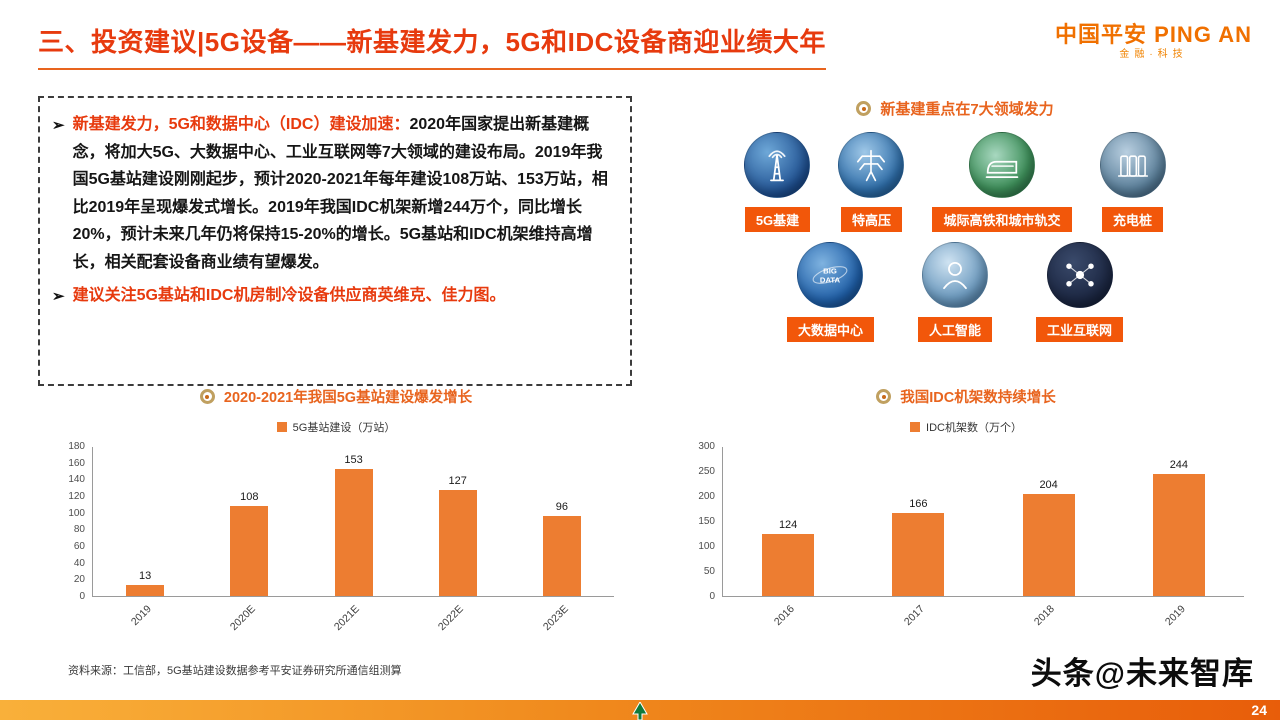 The height and width of the screenshot is (720, 1280). What do you see at coordinates (75, 521) in the screenshot?
I see `y-axis: 0 20 40 60 80 100 120 140 160 180` at bounding box center [75, 521].